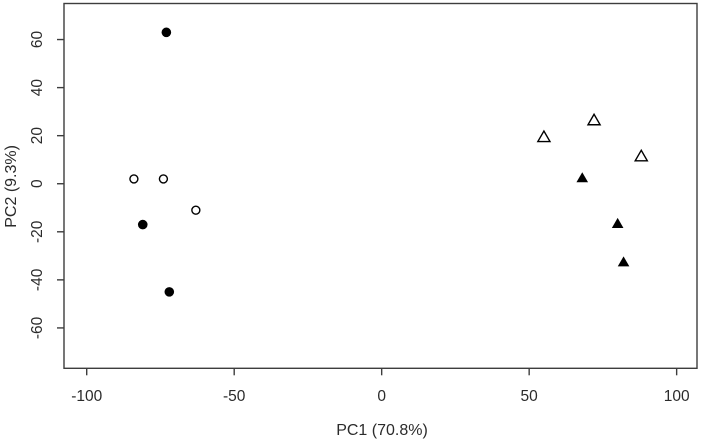 The image size is (701, 444). Describe the element at coordinates (381, 396) in the screenshot. I see `x-tick-label: 0` at that location.